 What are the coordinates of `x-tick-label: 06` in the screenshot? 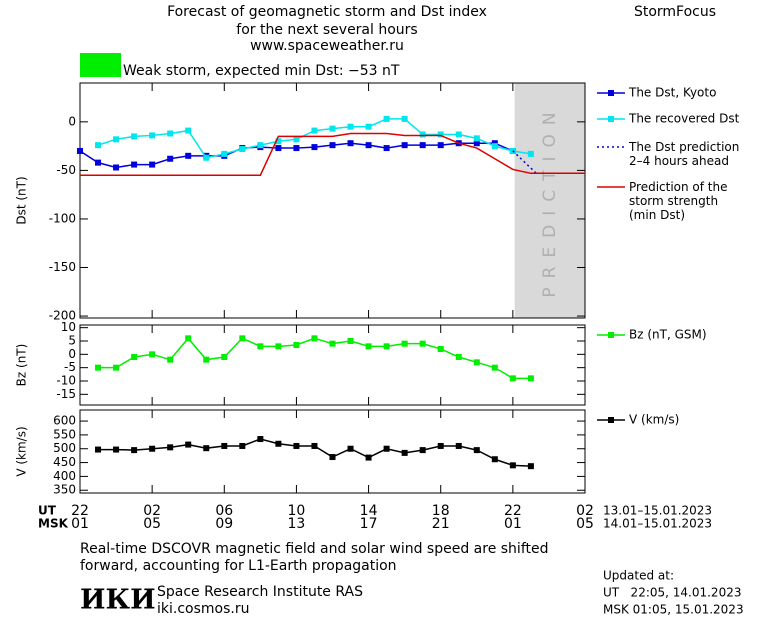 It's located at (224, 511).